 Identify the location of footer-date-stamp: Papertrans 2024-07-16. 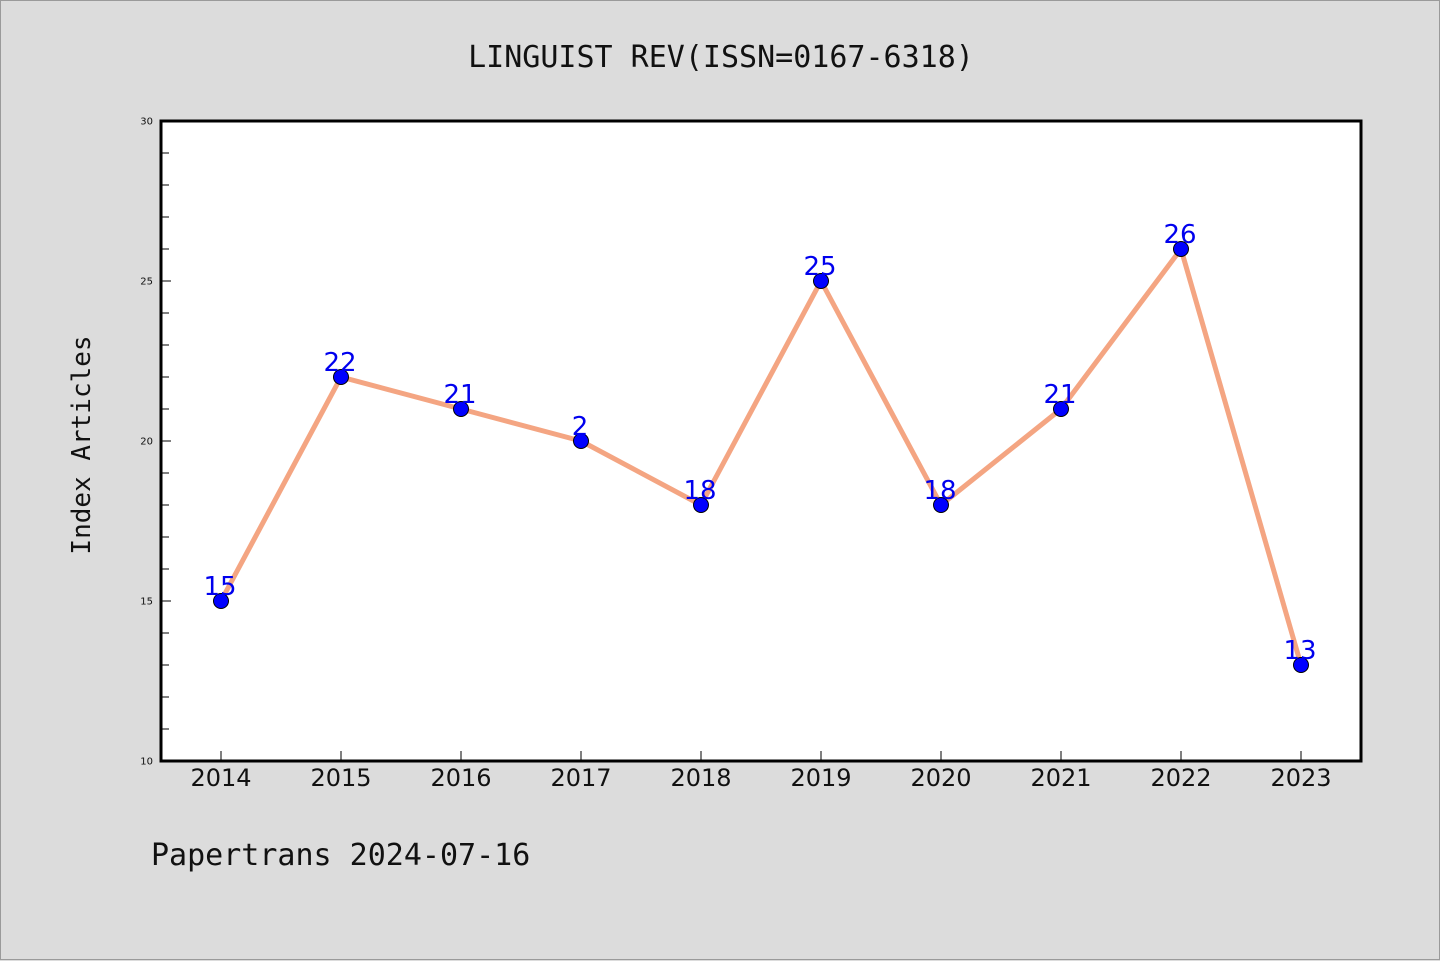
(340, 855).